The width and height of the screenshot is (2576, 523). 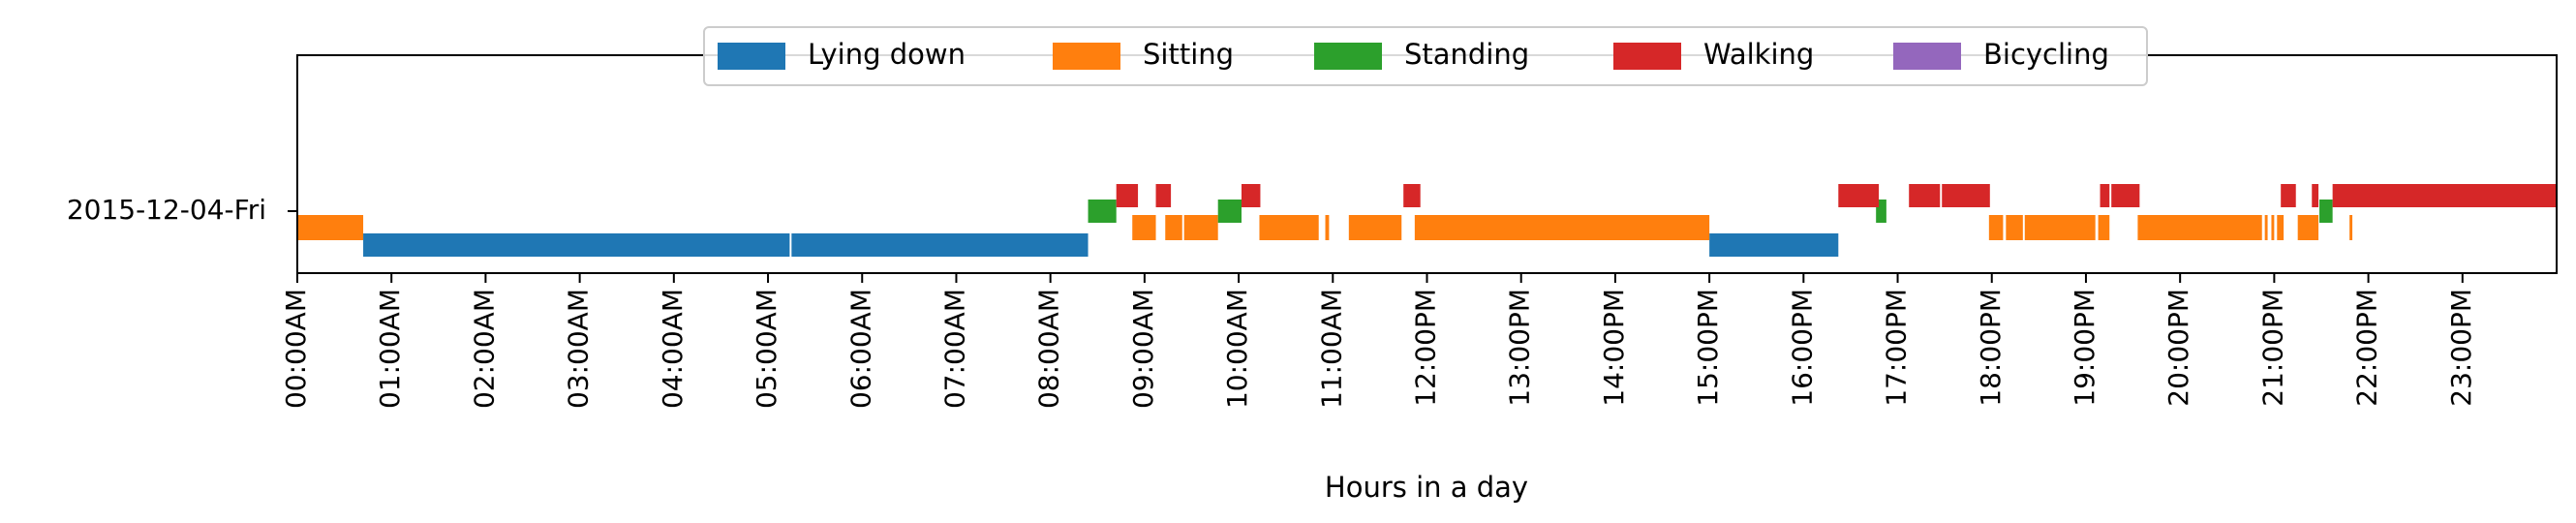 What do you see at coordinates (2461, 348) in the screenshot?
I see `x-tick-label: 23:00PM` at bounding box center [2461, 348].